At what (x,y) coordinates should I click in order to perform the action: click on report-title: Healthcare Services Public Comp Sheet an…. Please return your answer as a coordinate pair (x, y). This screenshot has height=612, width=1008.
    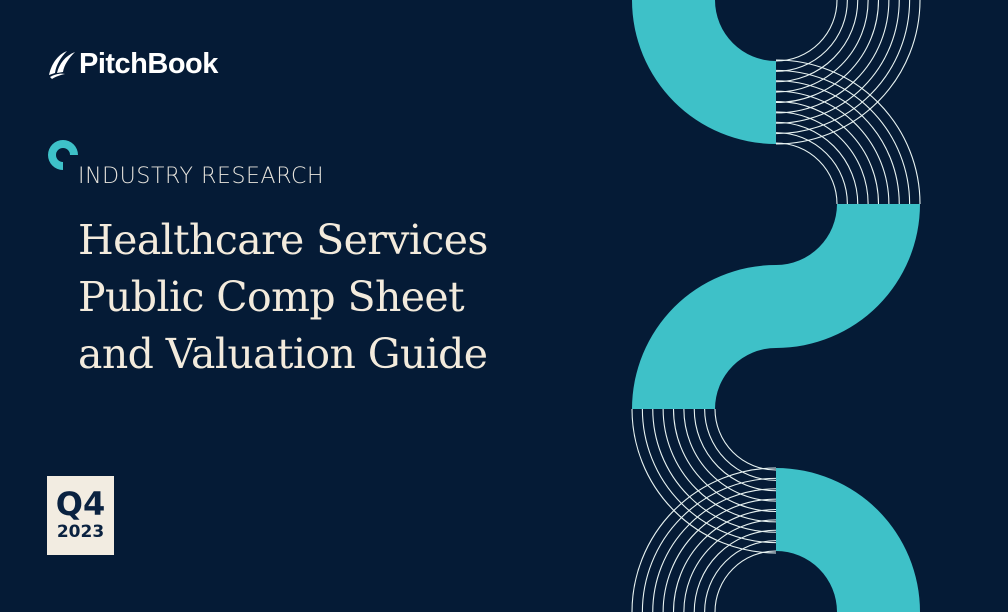
    Looking at the image, I should click on (283, 297).